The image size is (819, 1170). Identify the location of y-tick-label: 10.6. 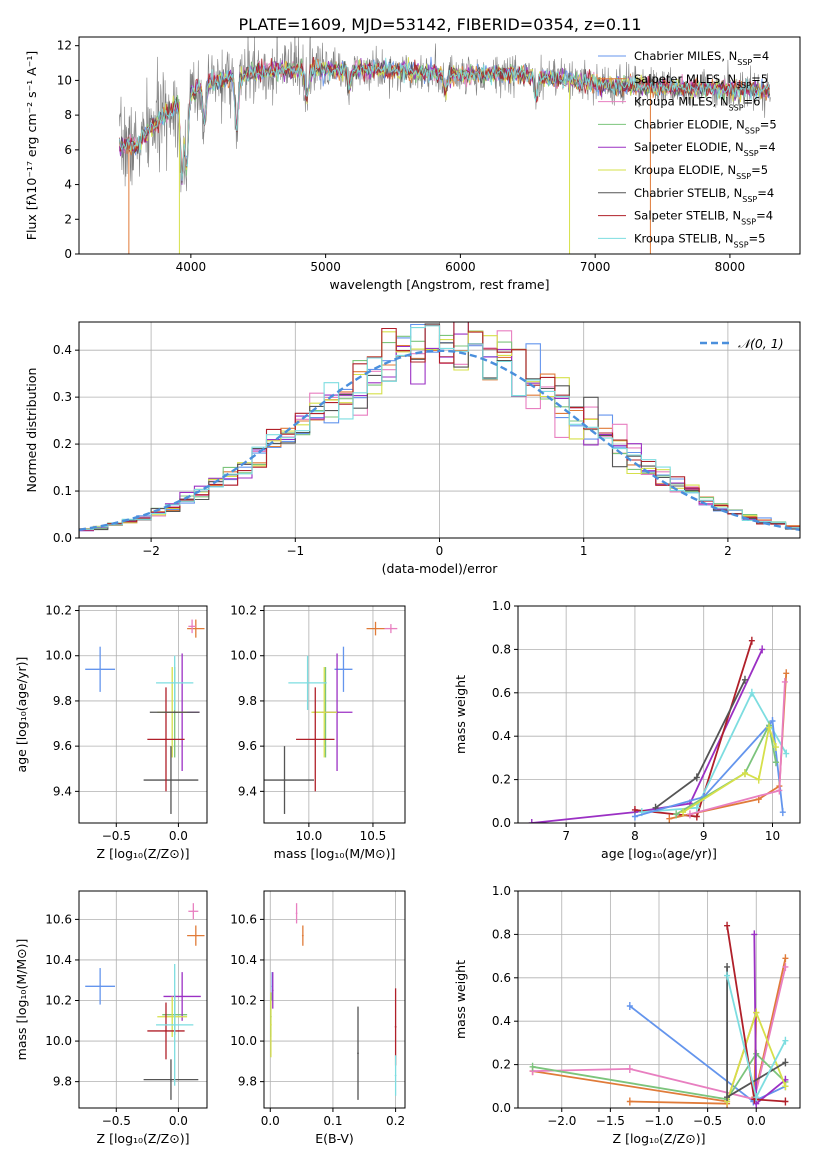
(243, 919).